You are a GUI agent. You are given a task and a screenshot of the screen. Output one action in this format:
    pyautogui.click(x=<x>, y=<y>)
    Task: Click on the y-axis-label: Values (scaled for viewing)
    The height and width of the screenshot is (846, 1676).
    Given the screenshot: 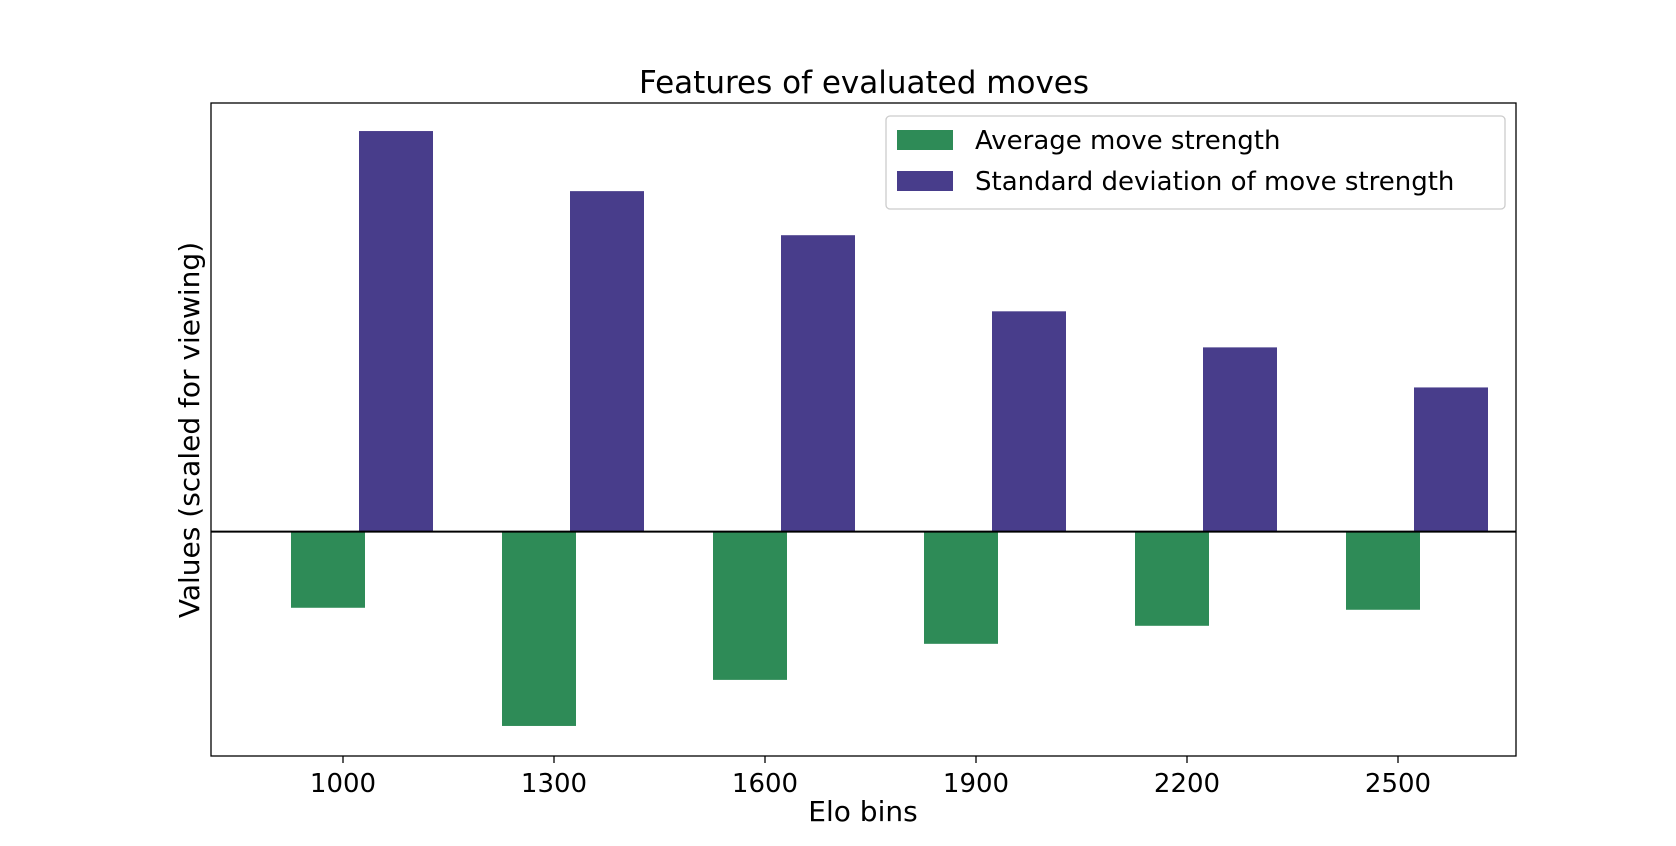 What is the action you would take?
    pyautogui.click(x=189, y=430)
    